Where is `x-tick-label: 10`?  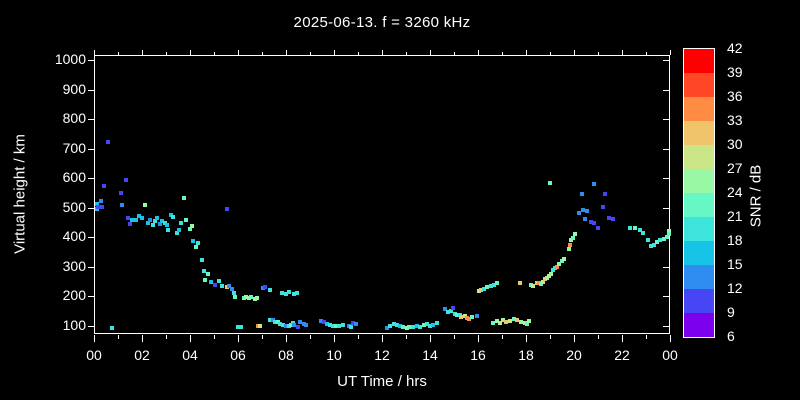
x-tick-label: 10 is located at coordinates (334, 355).